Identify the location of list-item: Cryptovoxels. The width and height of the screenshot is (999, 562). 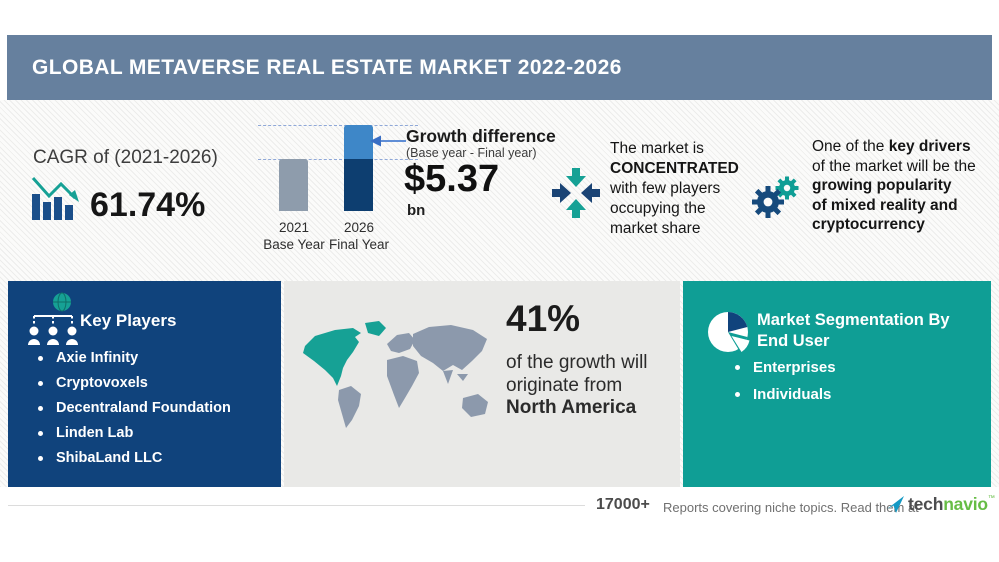
(134, 383).